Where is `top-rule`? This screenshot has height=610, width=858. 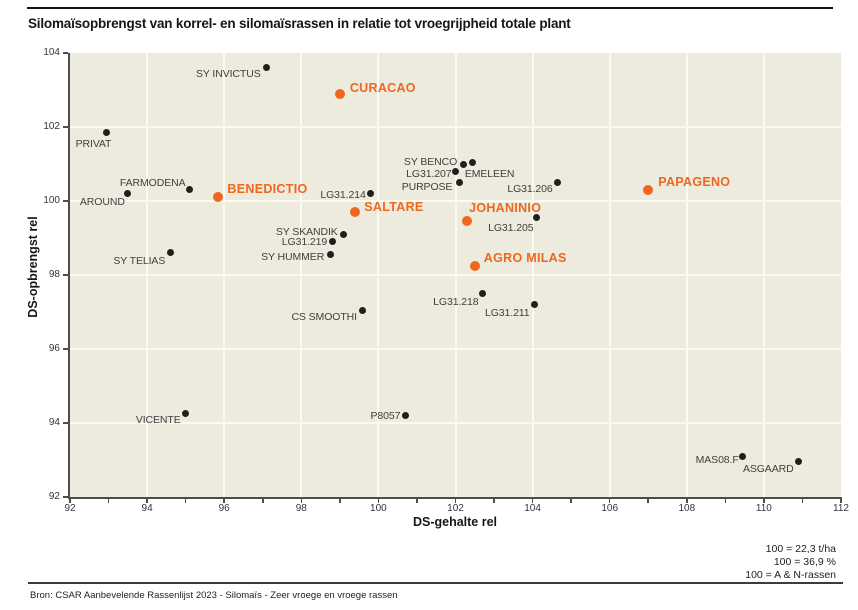
top-rule is located at coordinates (430, 8).